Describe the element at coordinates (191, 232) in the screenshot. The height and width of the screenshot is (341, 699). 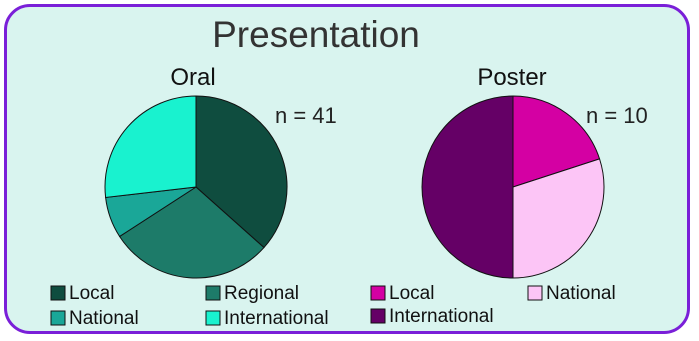
I see `oral-slice-regional` at that location.